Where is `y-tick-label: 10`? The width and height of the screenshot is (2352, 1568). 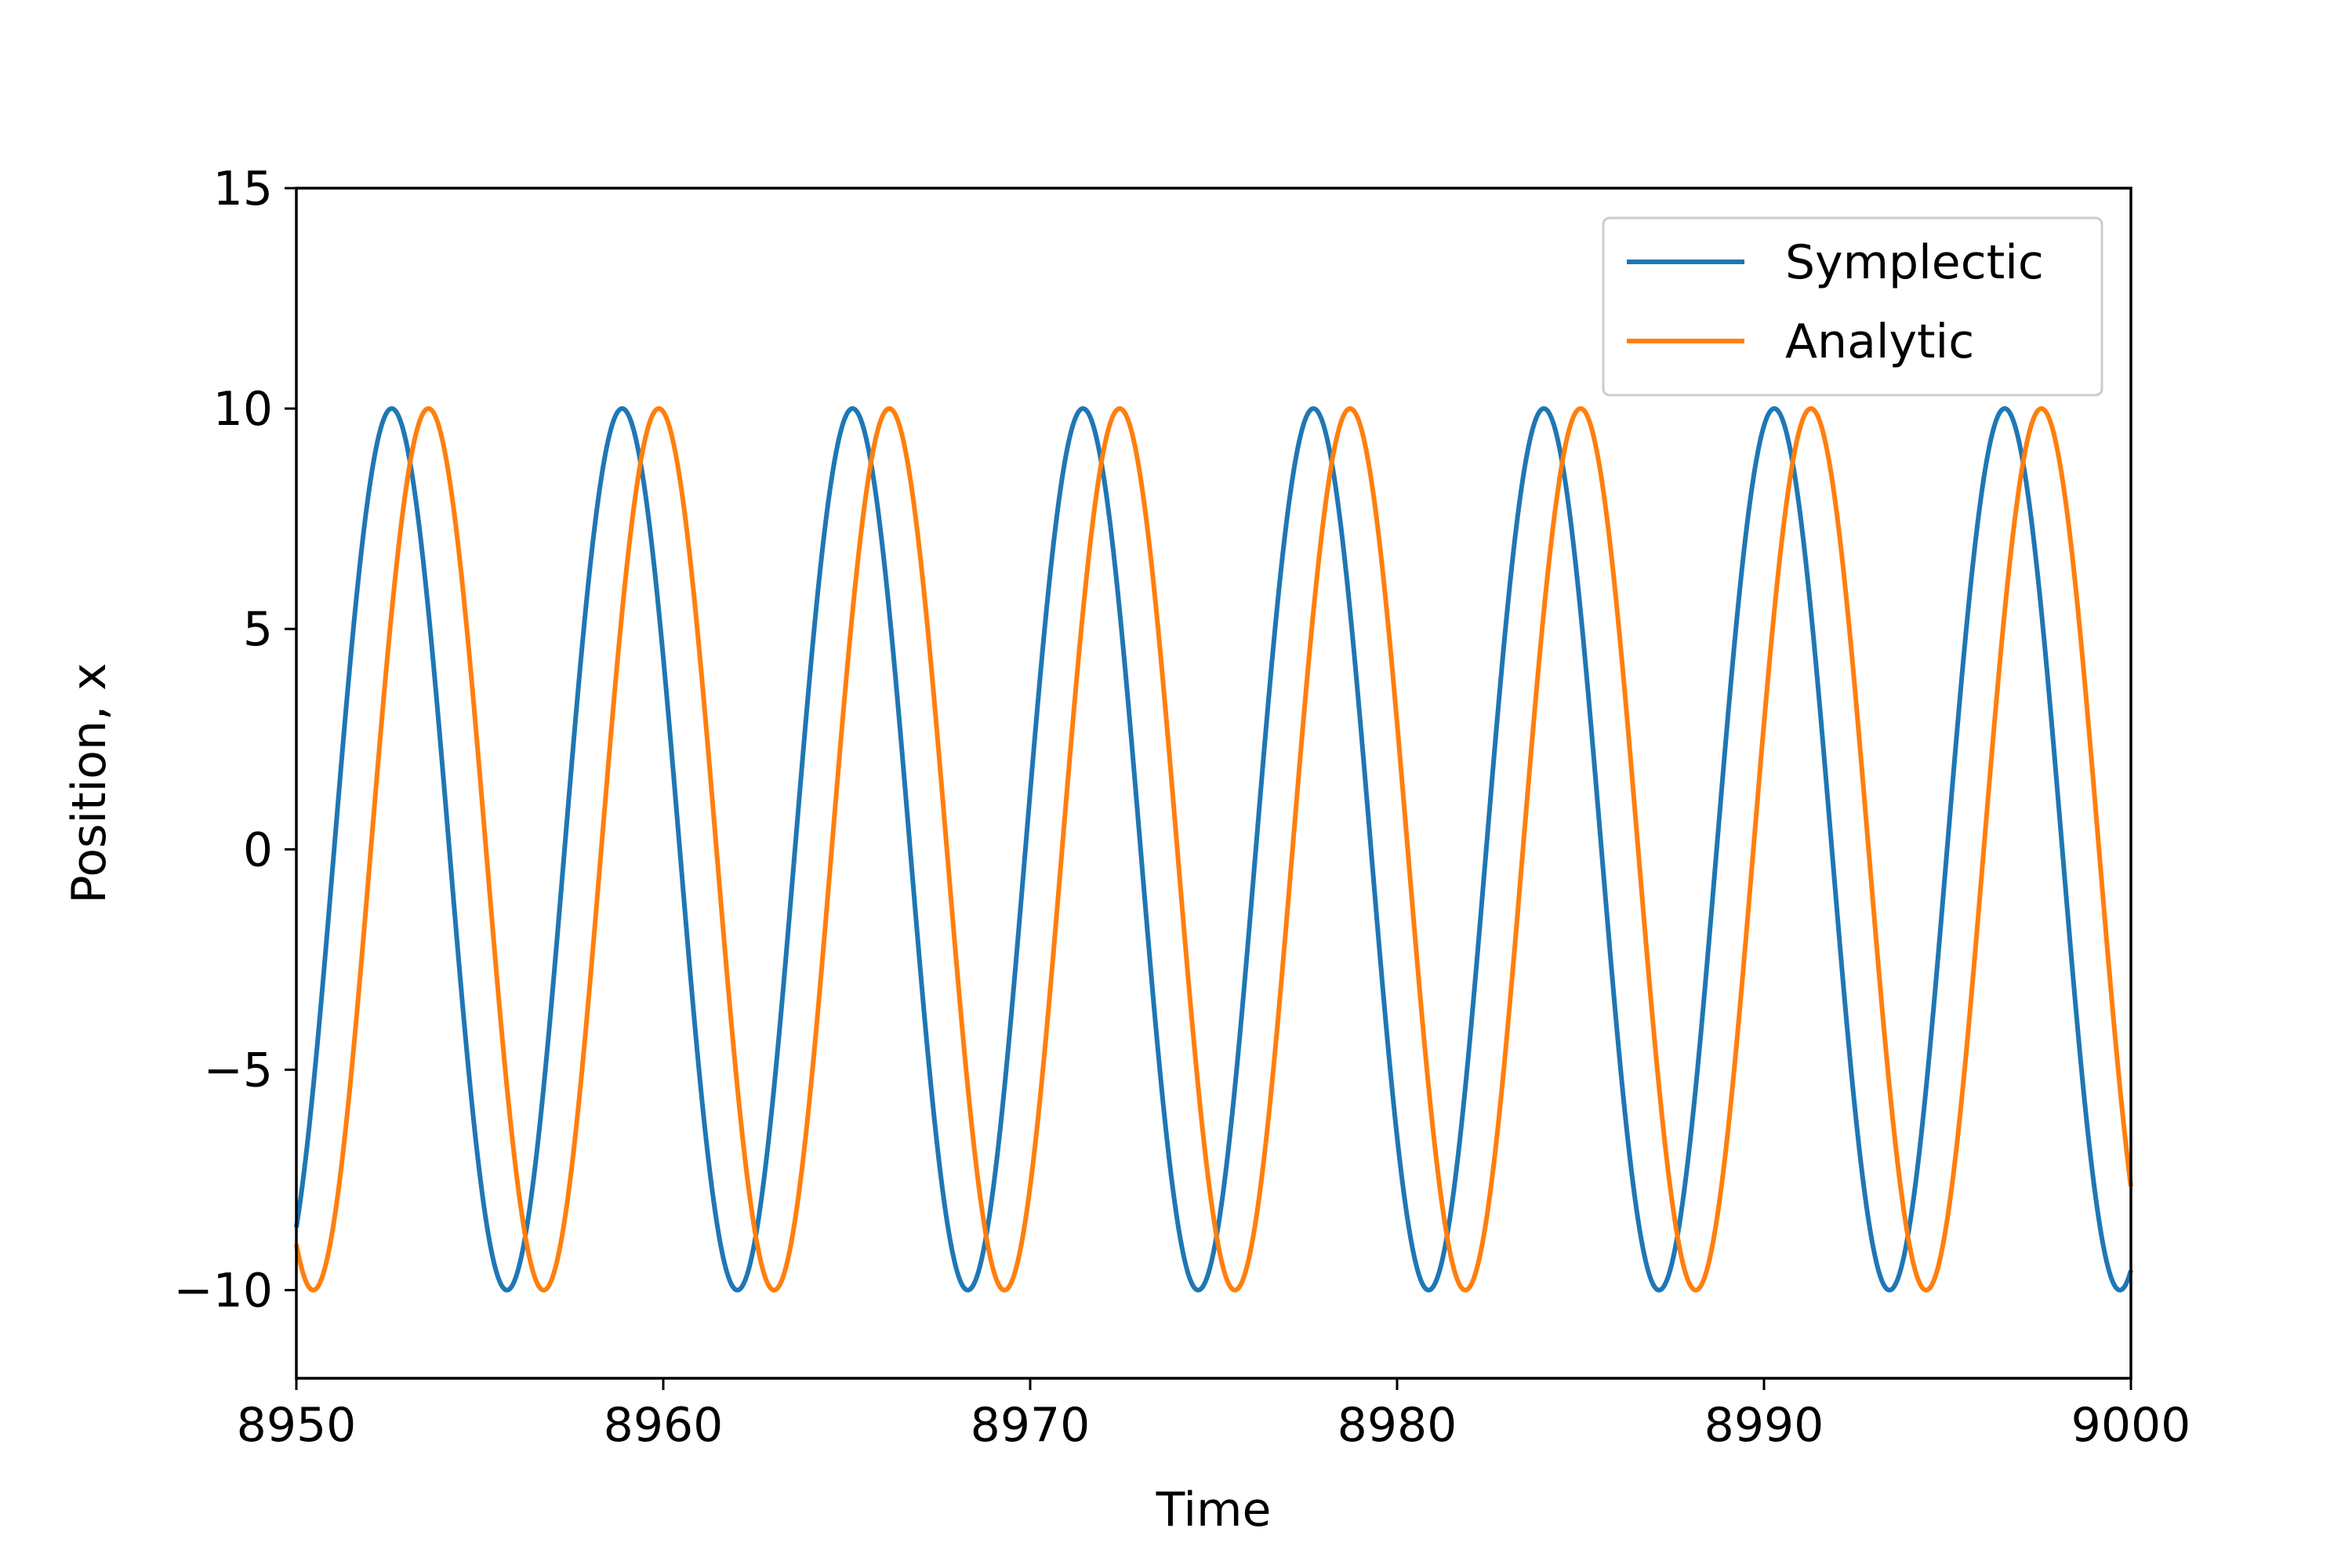 y-tick-label: 10 is located at coordinates (243, 409).